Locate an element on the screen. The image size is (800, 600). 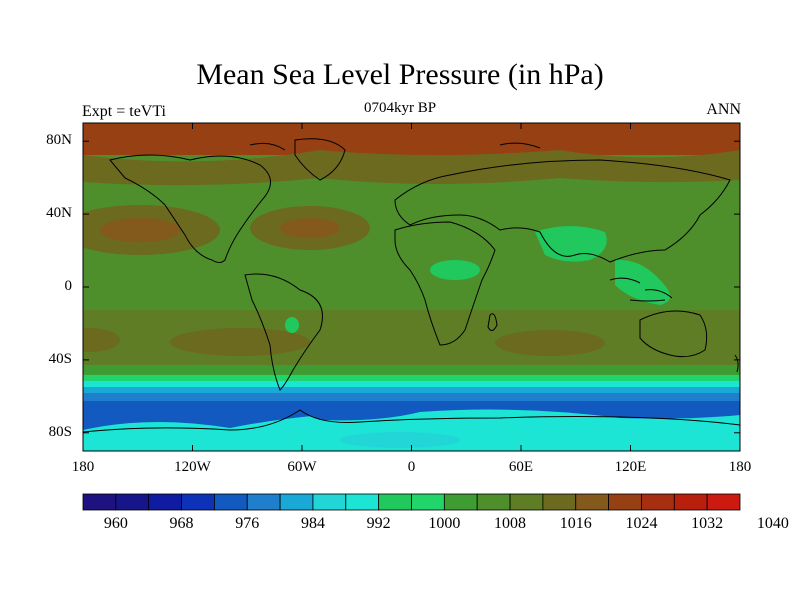
south-america-coast is located at coordinates (283, 332).